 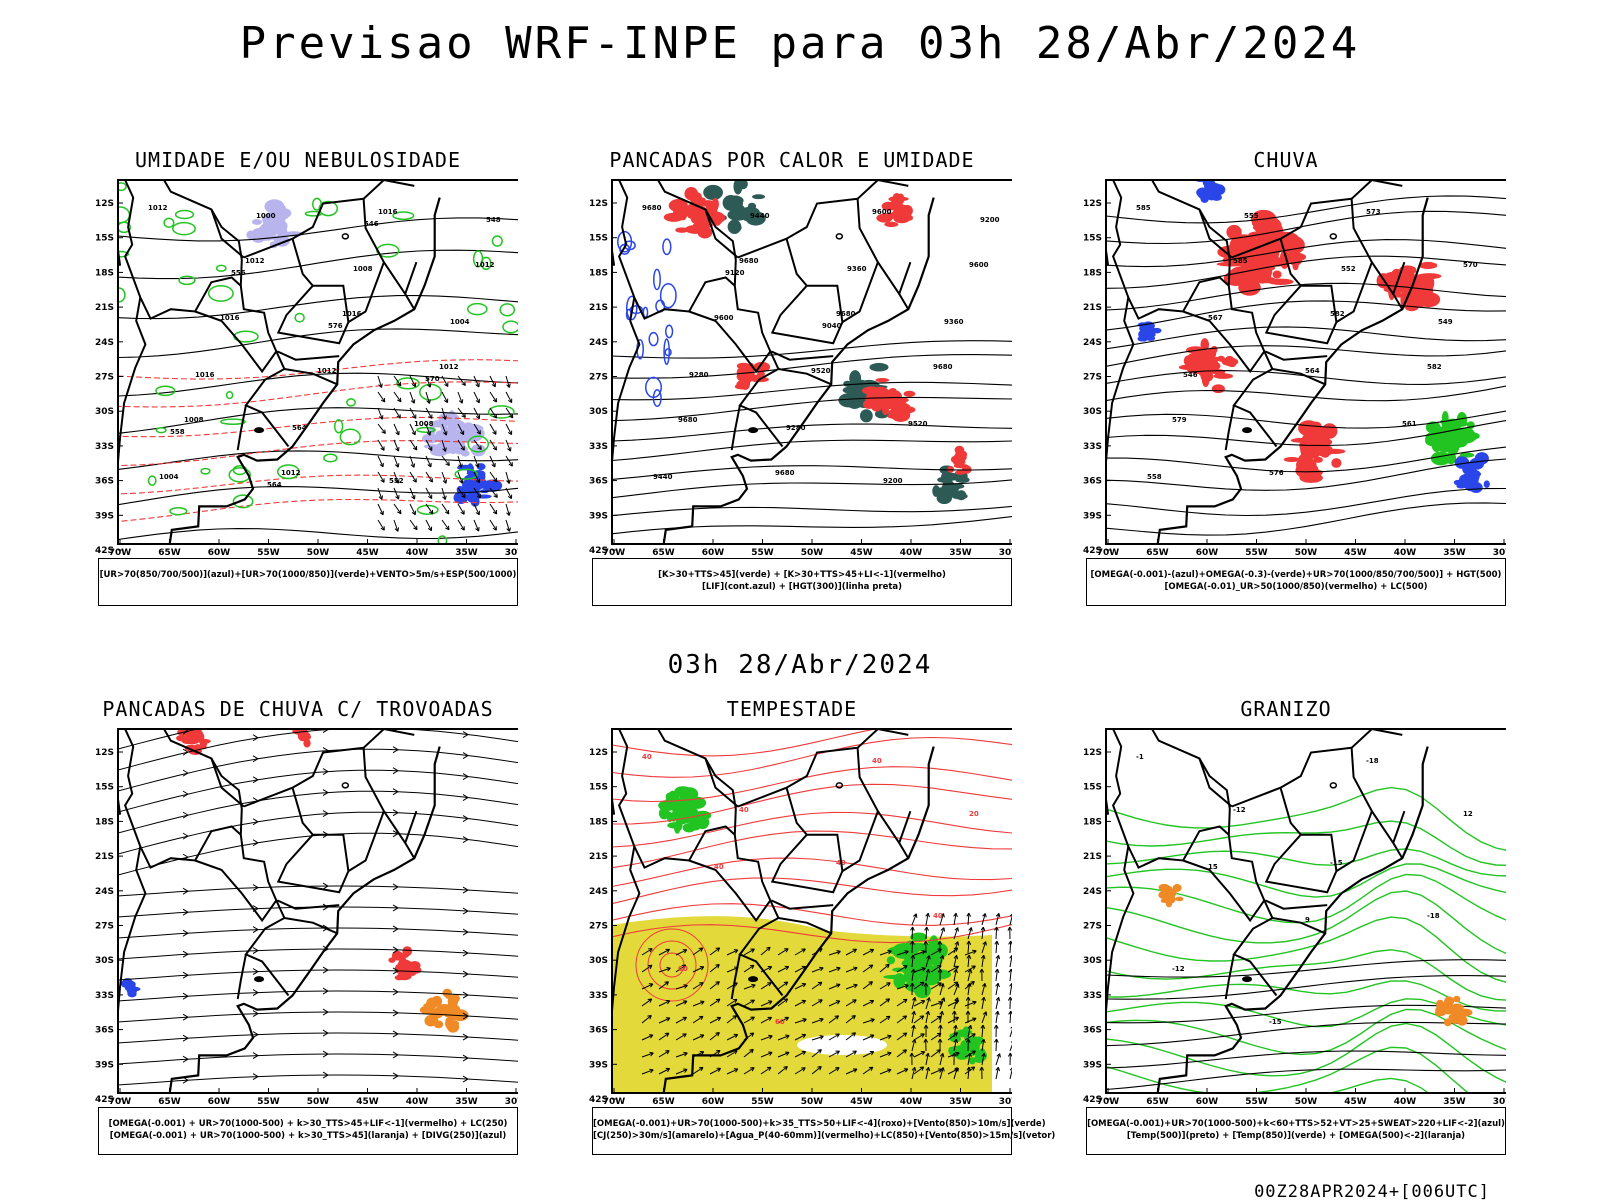 I want to click on contour-label: 9200, so click(x=990, y=220).